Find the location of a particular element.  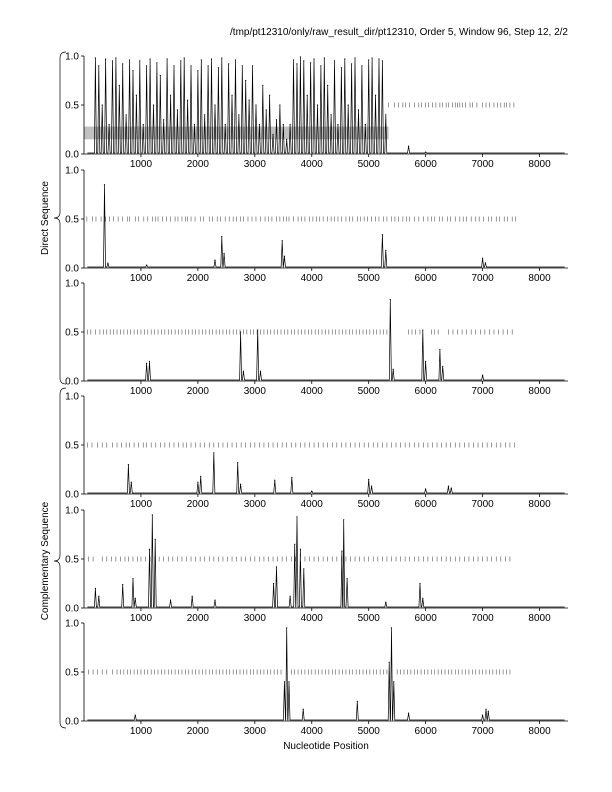

direct-sequence-label: Direct Sequence is located at coordinates (45, 218).